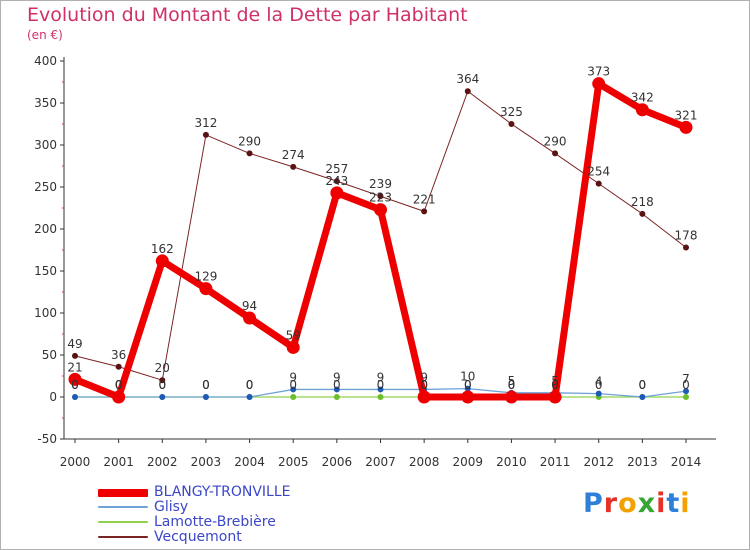  Describe the element at coordinates (45, 313) in the screenshot. I see `y-tick-label: 100` at that location.